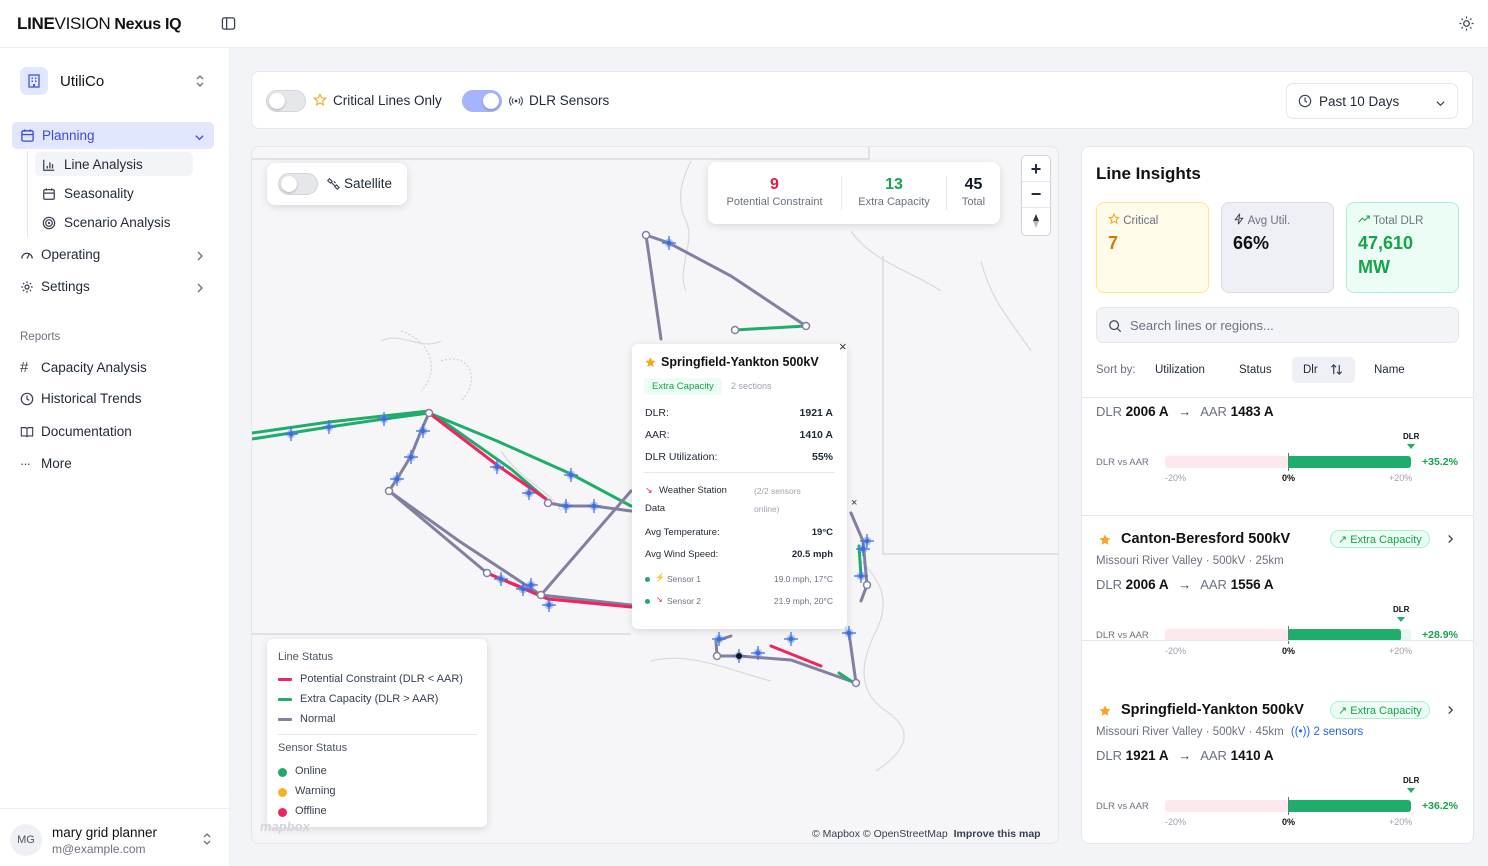  I want to click on nav-line-analysis, so click(114, 164).